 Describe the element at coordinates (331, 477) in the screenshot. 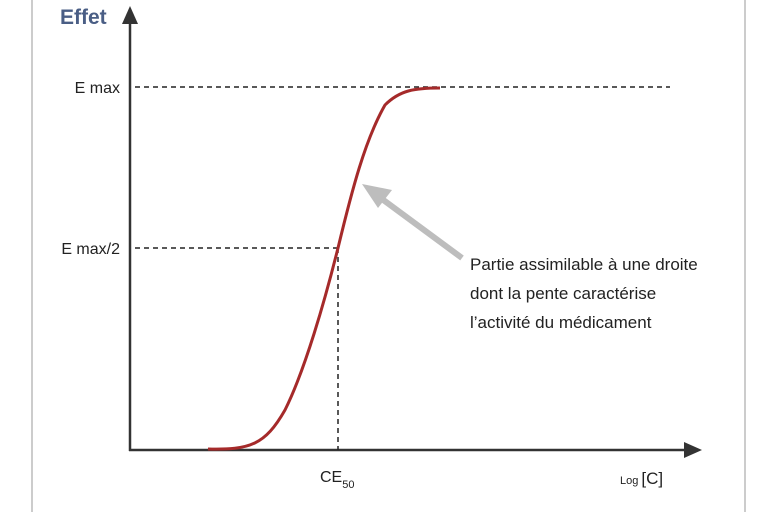

I see `ce50-base: CE` at that location.